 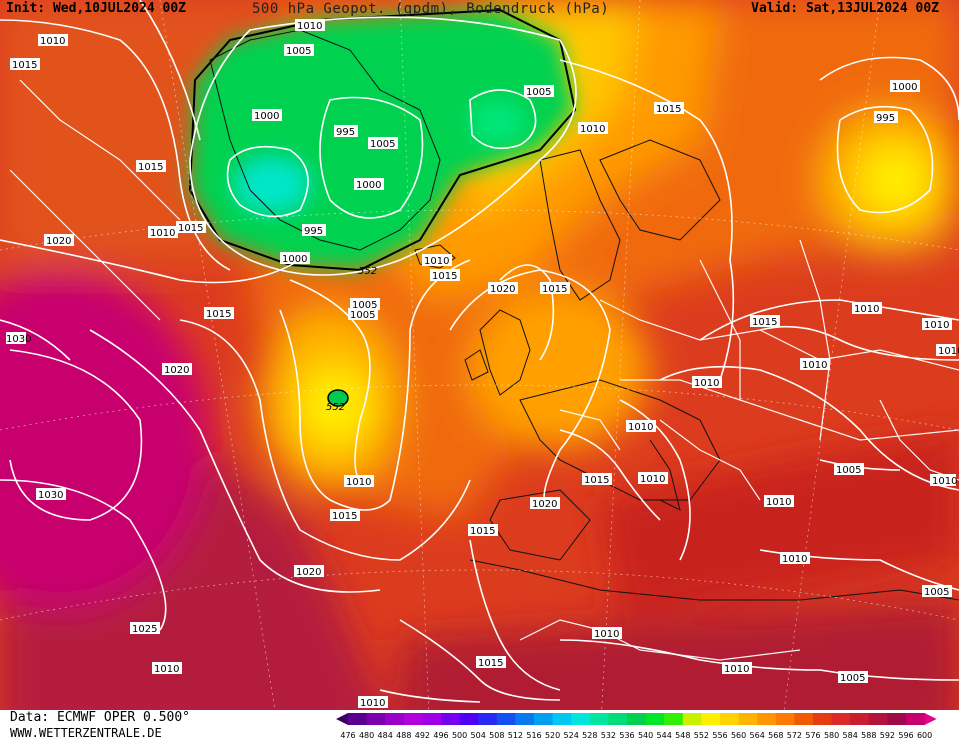 I want to click on colorbar-tick-label: 564, so click(x=757, y=735).